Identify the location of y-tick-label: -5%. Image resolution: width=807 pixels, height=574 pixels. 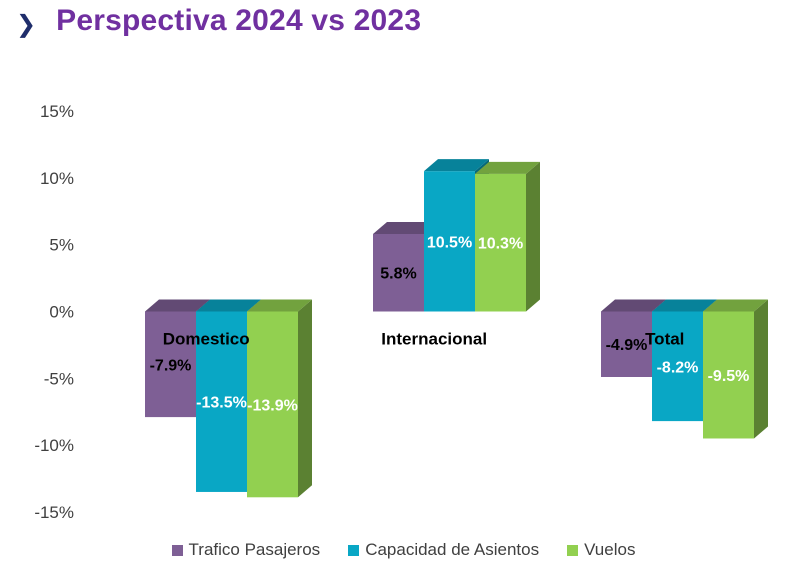
(59, 378).